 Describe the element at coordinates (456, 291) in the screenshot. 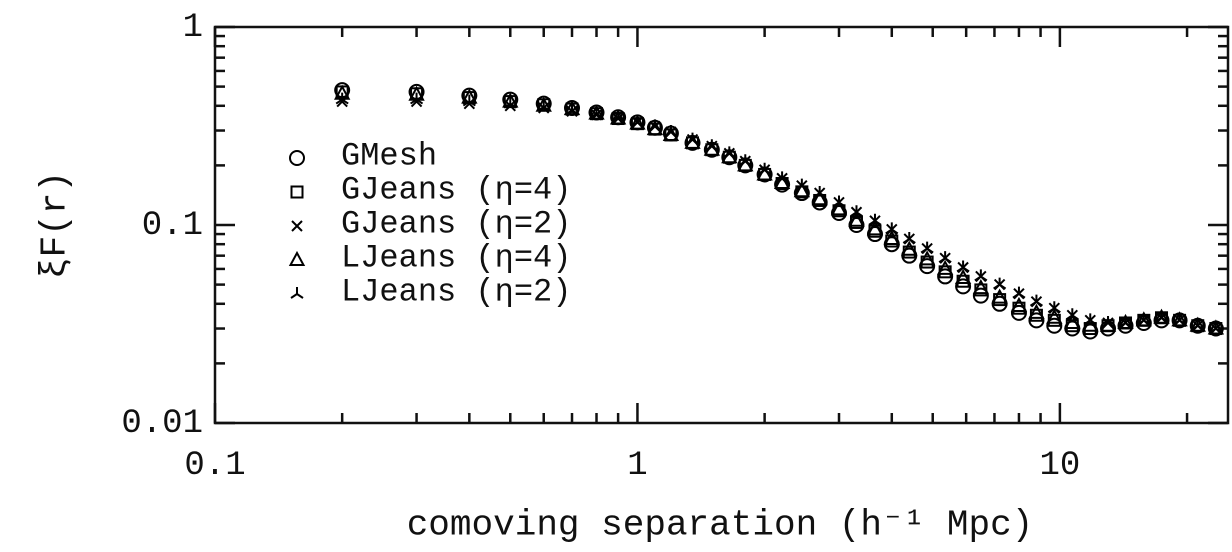

I see `legend-label: LJeans (η=2)` at that location.